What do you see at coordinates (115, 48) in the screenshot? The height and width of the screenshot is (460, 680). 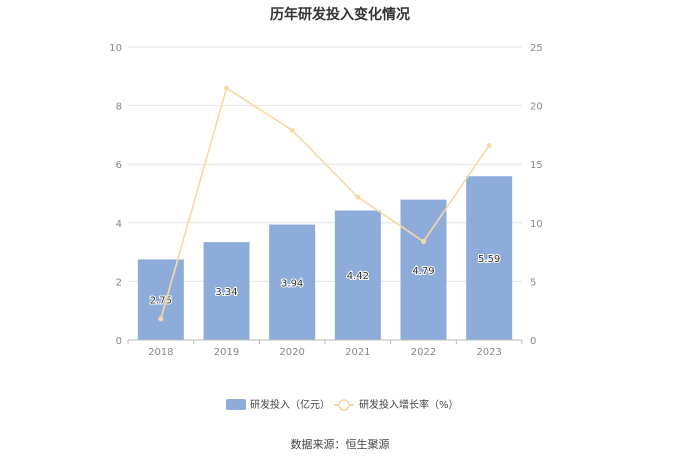 I see `left-tick-label: 10` at bounding box center [115, 48].